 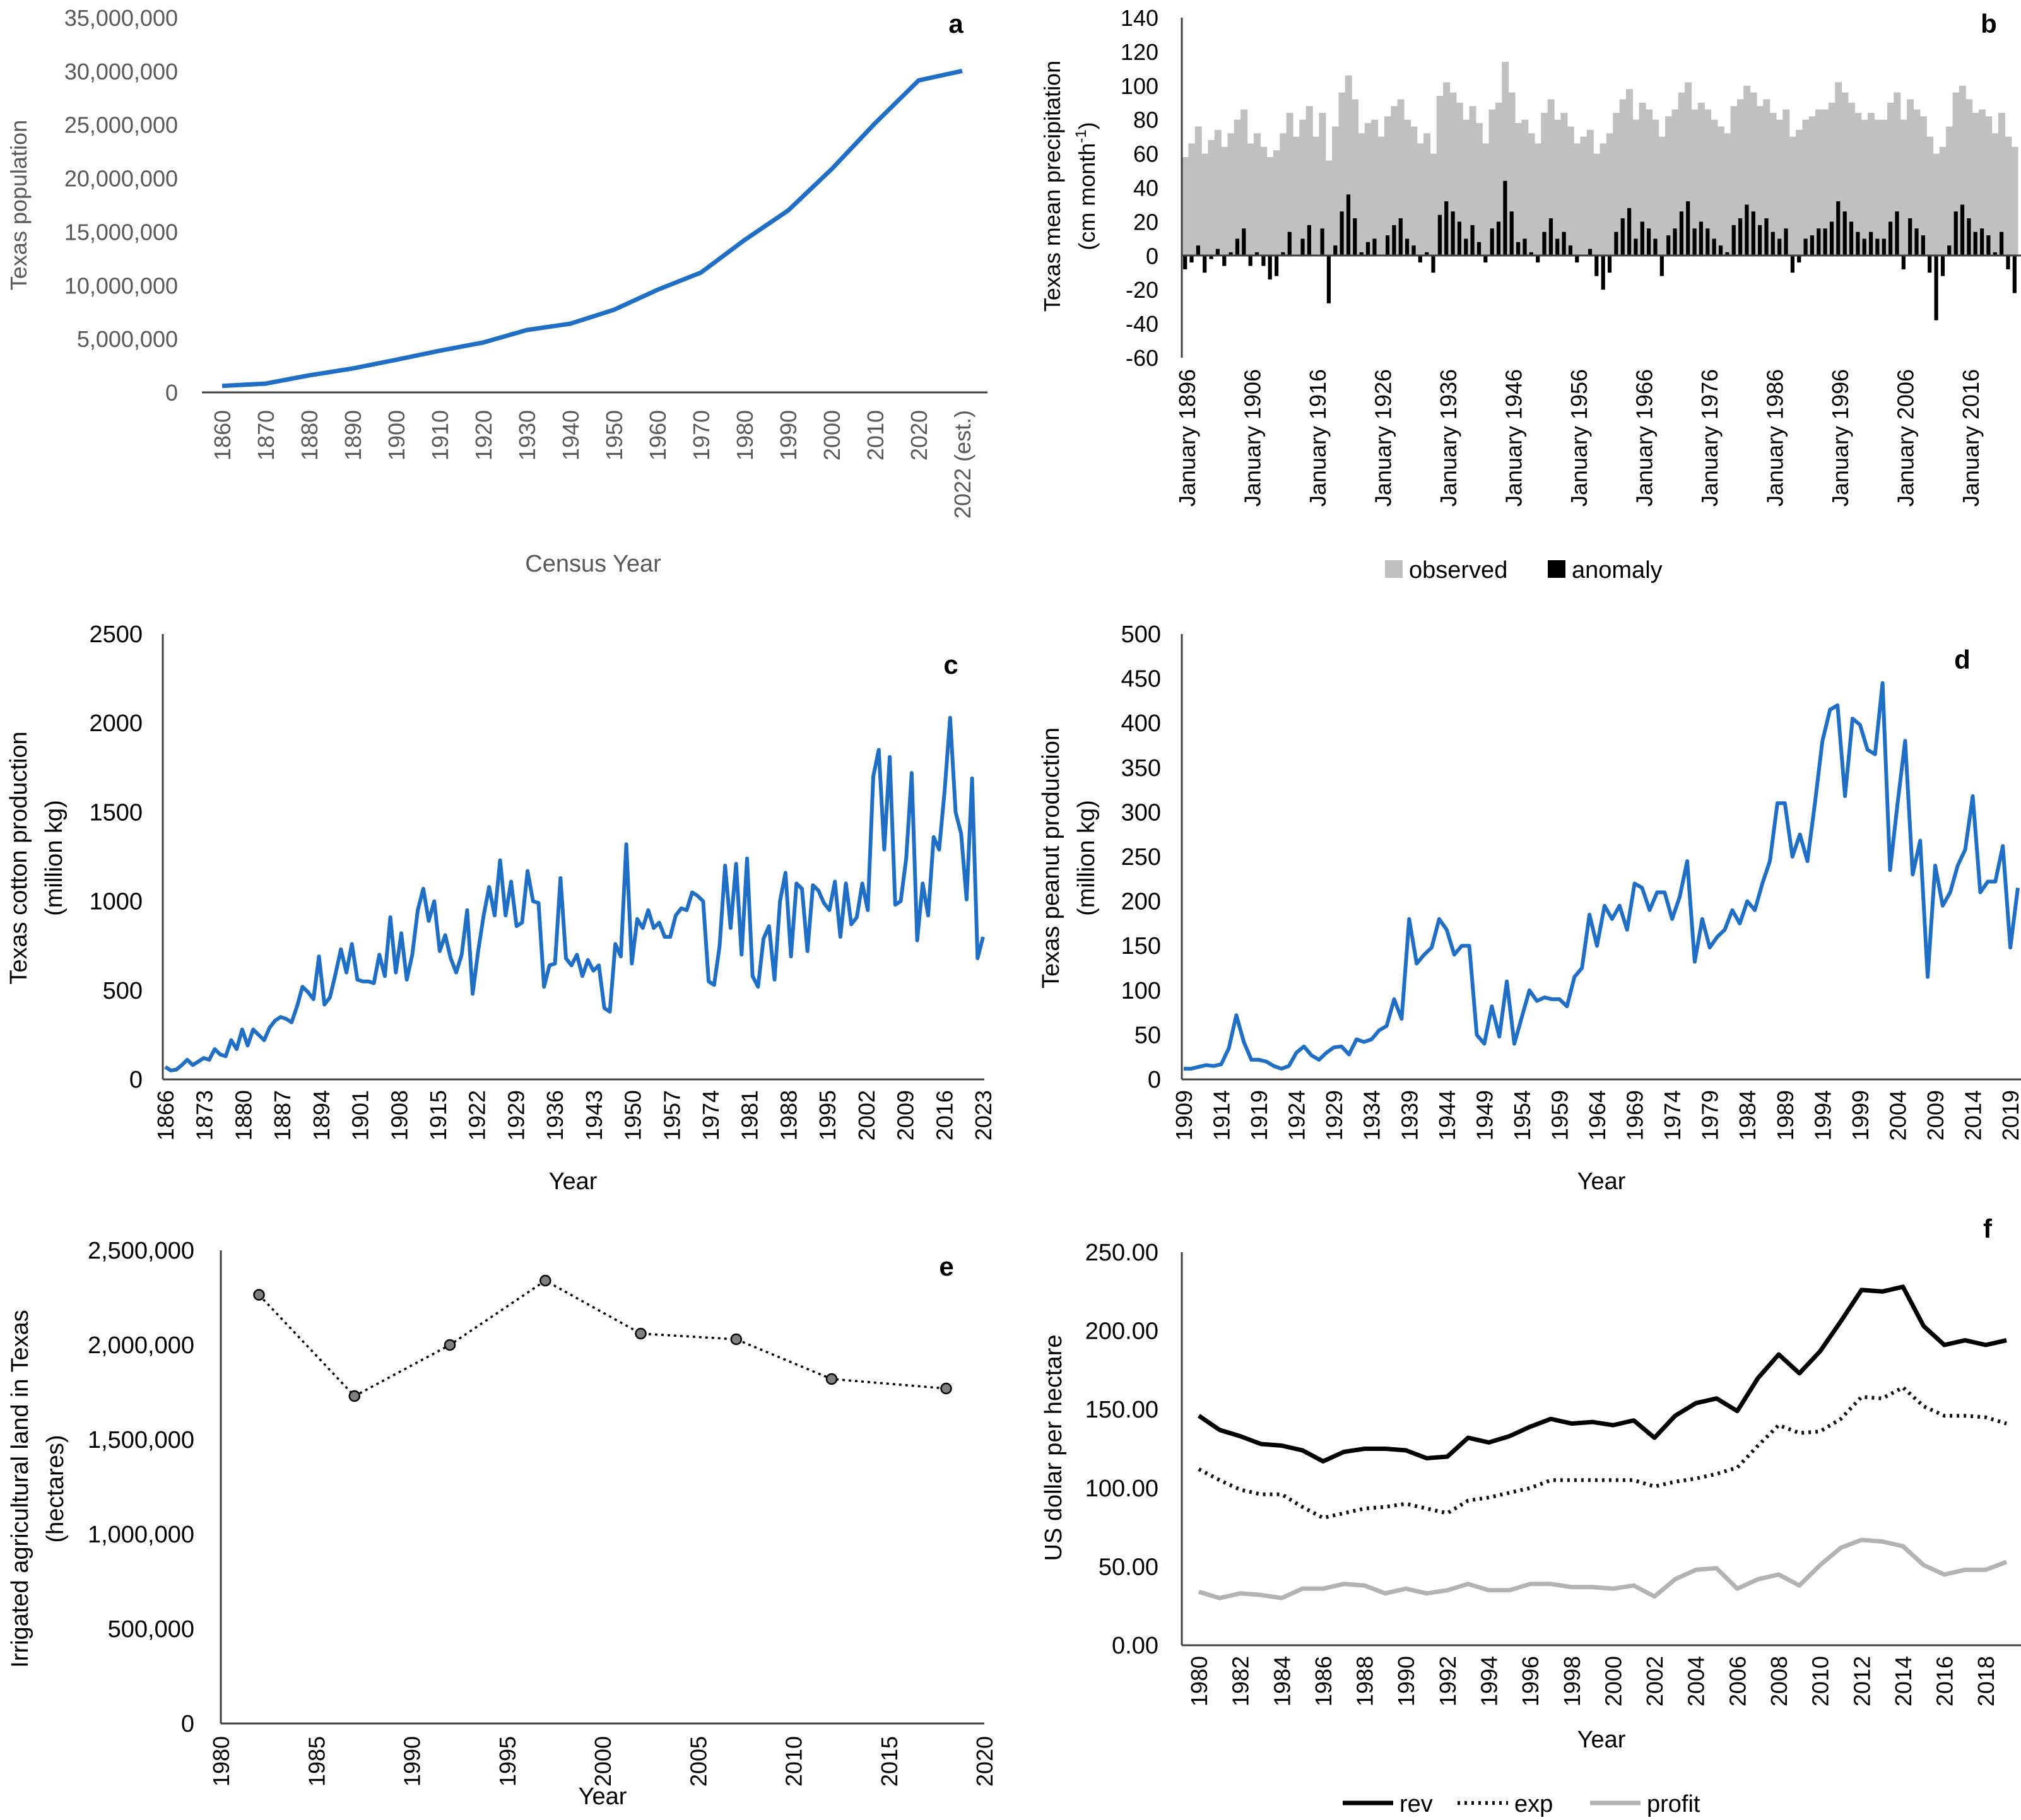 What do you see at coordinates (1613, 1681) in the screenshot?
I see `panel-f-xtick-label: 2000` at bounding box center [1613, 1681].